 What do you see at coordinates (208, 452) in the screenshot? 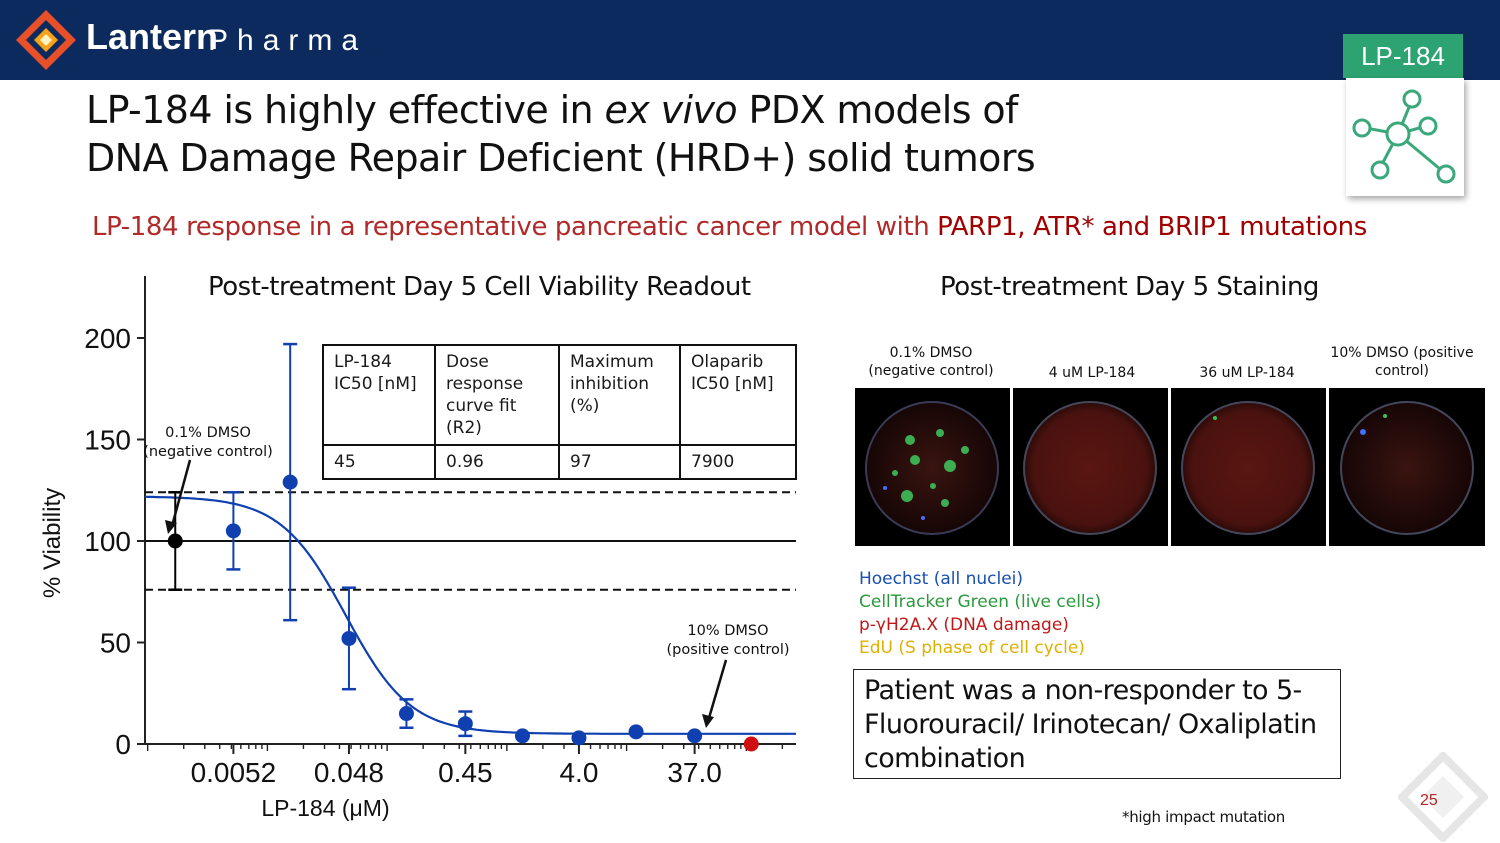
I see `annotation-negative-control: (negative control)` at bounding box center [208, 452].